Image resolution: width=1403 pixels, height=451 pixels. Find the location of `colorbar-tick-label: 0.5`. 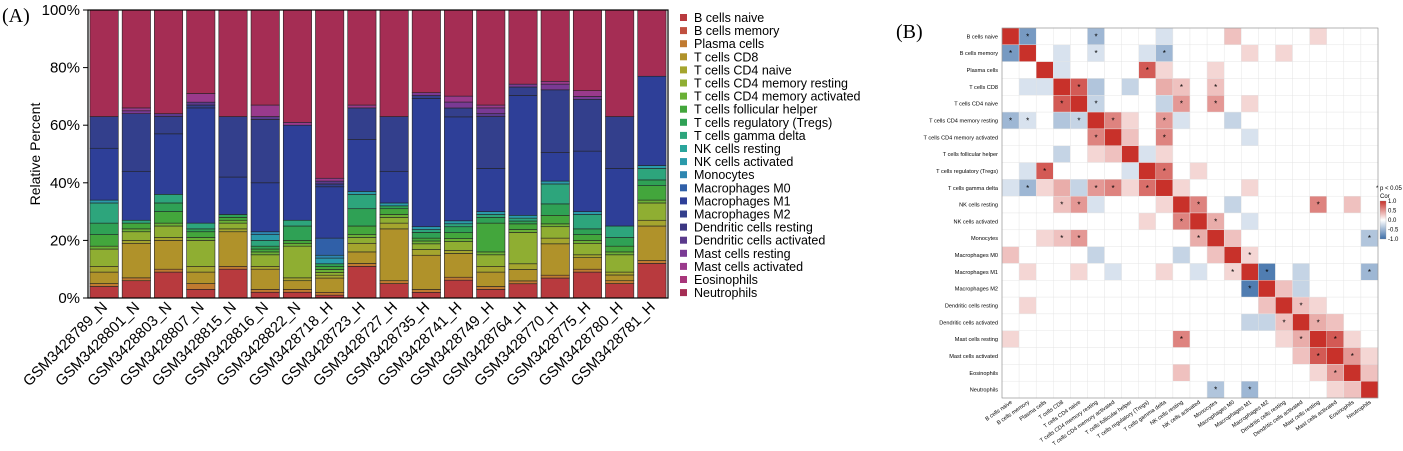

colorbar-tick-label: 0.5 is located at coordinates (1392, 212).